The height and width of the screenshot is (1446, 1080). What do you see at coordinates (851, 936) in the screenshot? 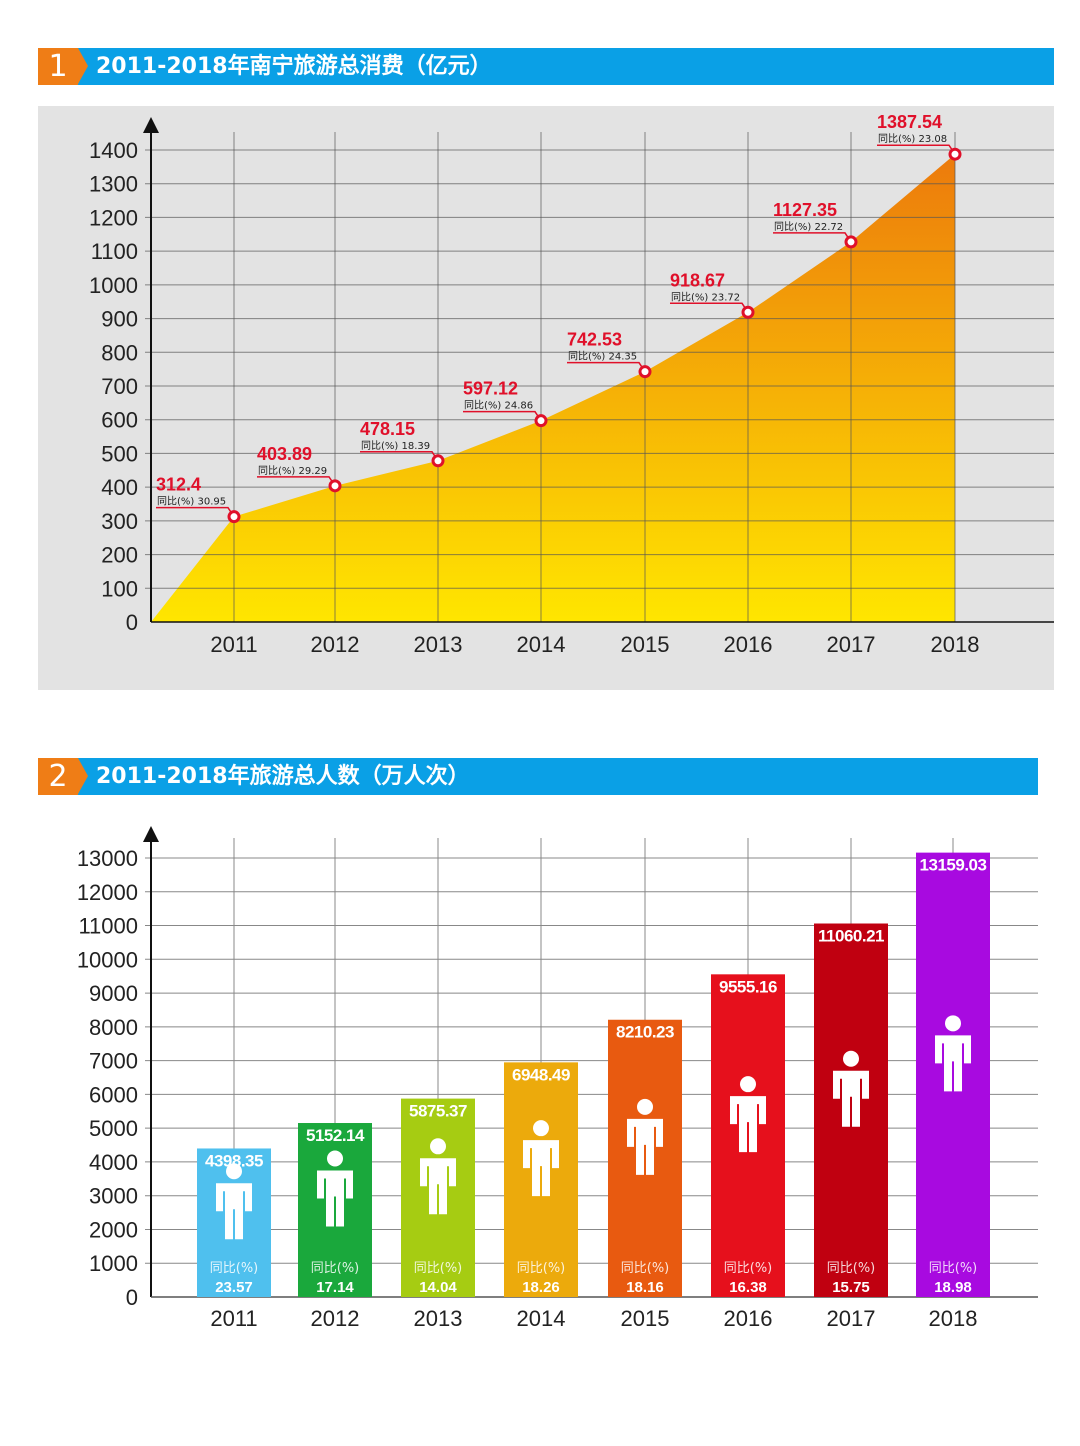
I see `bar-value-label: 11060.21` at bounding box center [851, 936].